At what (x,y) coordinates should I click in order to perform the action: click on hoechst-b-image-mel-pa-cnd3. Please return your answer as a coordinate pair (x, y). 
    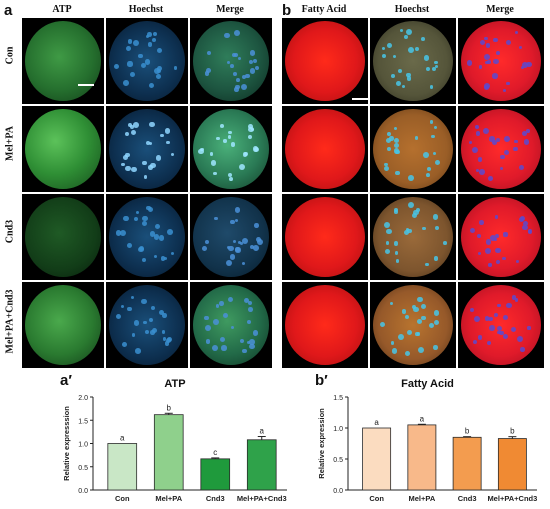
    Looking at the image, I should click on (413, 325).